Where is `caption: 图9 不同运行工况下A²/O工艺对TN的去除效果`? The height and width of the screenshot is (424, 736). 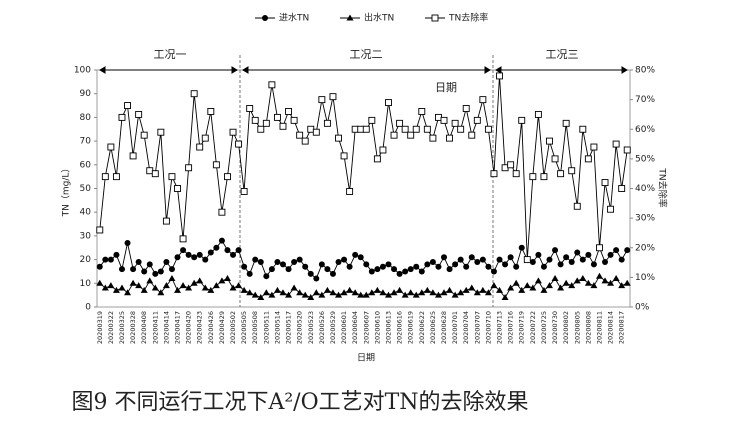 caption: 图9 不同运行工况下A²/O工艺对TN的去除效果 is located at coordinates (299, 402).